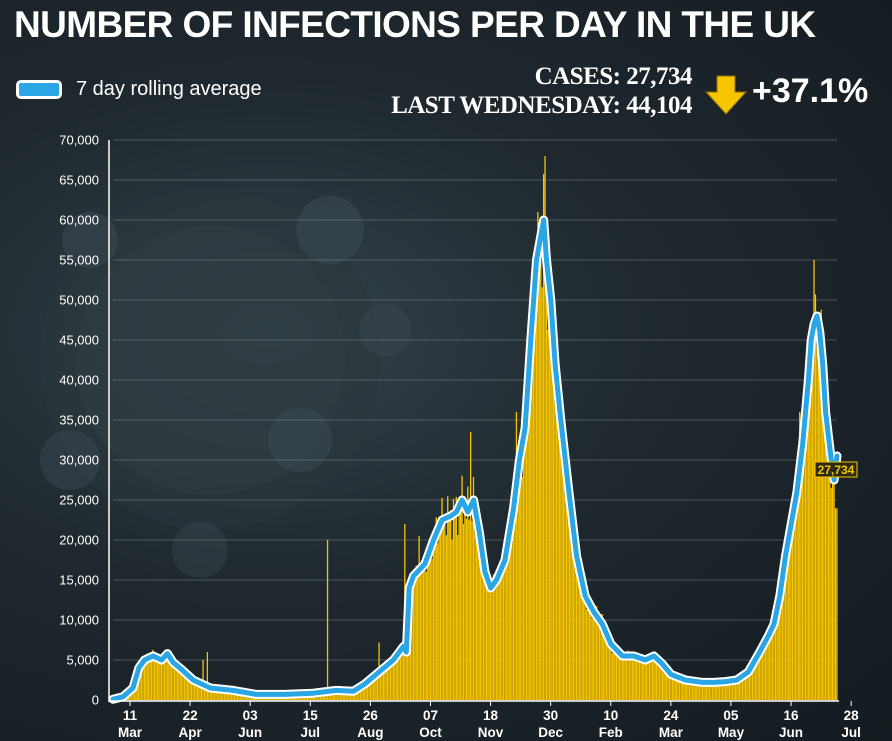 This screenshot has height=741, width=892. Describe the element at coordinates (550, 732) in the screenshot. I see `x-tick-month: Dec` at that location.